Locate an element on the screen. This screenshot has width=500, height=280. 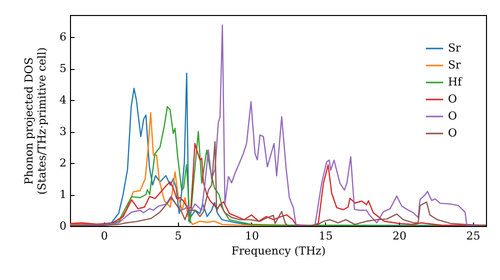
x-tick-label: 10 is located at coordinates (251, 236).